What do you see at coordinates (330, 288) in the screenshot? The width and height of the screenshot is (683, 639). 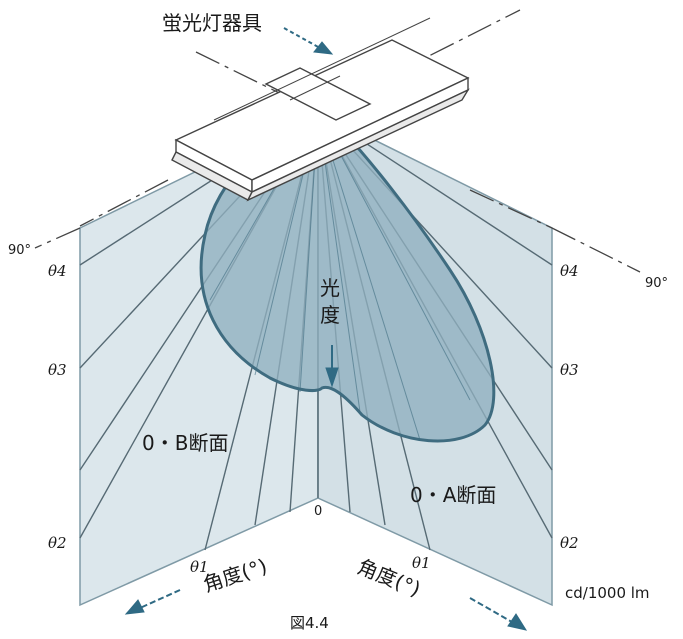 I see `intensity-label-1: 光` at bounding box center [330, 288].